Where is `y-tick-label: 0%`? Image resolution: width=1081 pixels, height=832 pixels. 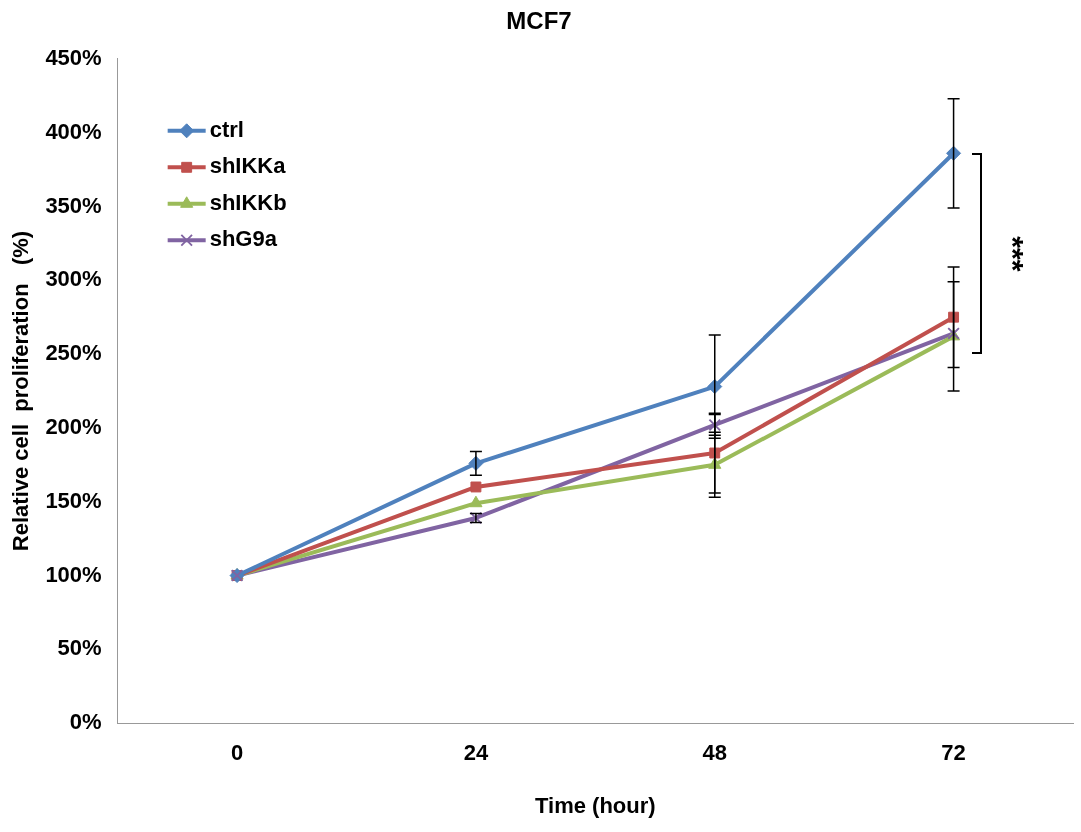
y-tick-label: 0% is located at coordinates (85, 722).